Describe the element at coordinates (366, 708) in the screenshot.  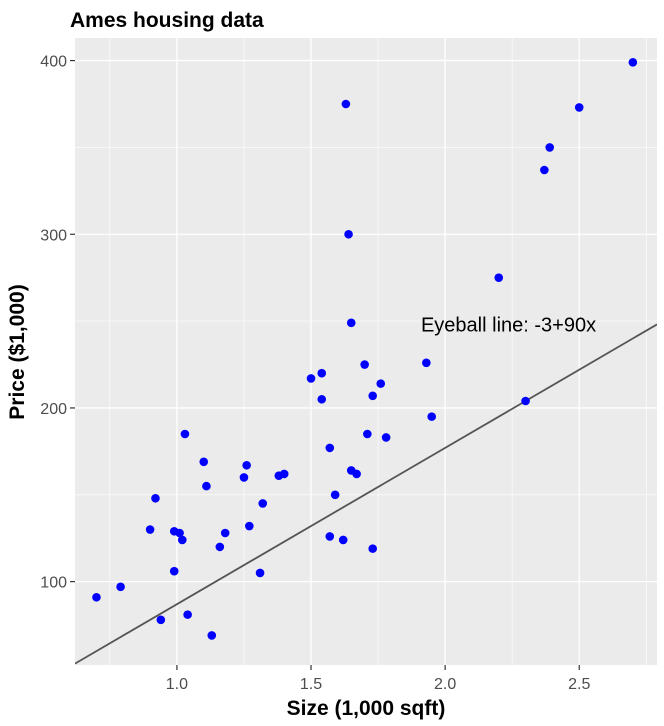
I see `x-axis-title: Size (1,000 sqft)` at that location.